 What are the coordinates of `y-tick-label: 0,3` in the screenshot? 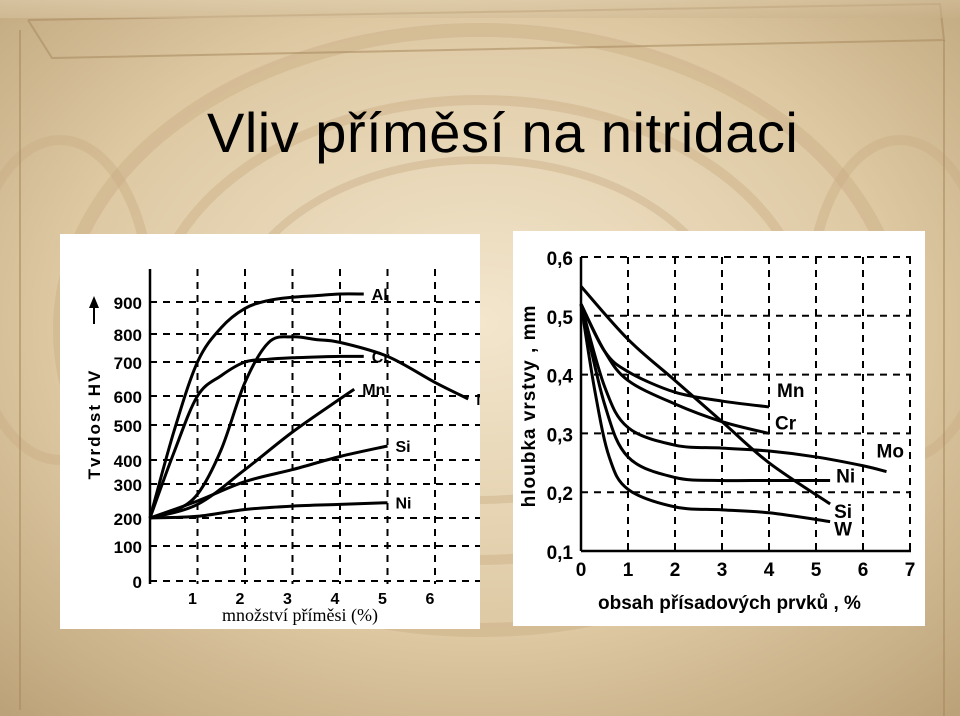 It's located at (560, 435).